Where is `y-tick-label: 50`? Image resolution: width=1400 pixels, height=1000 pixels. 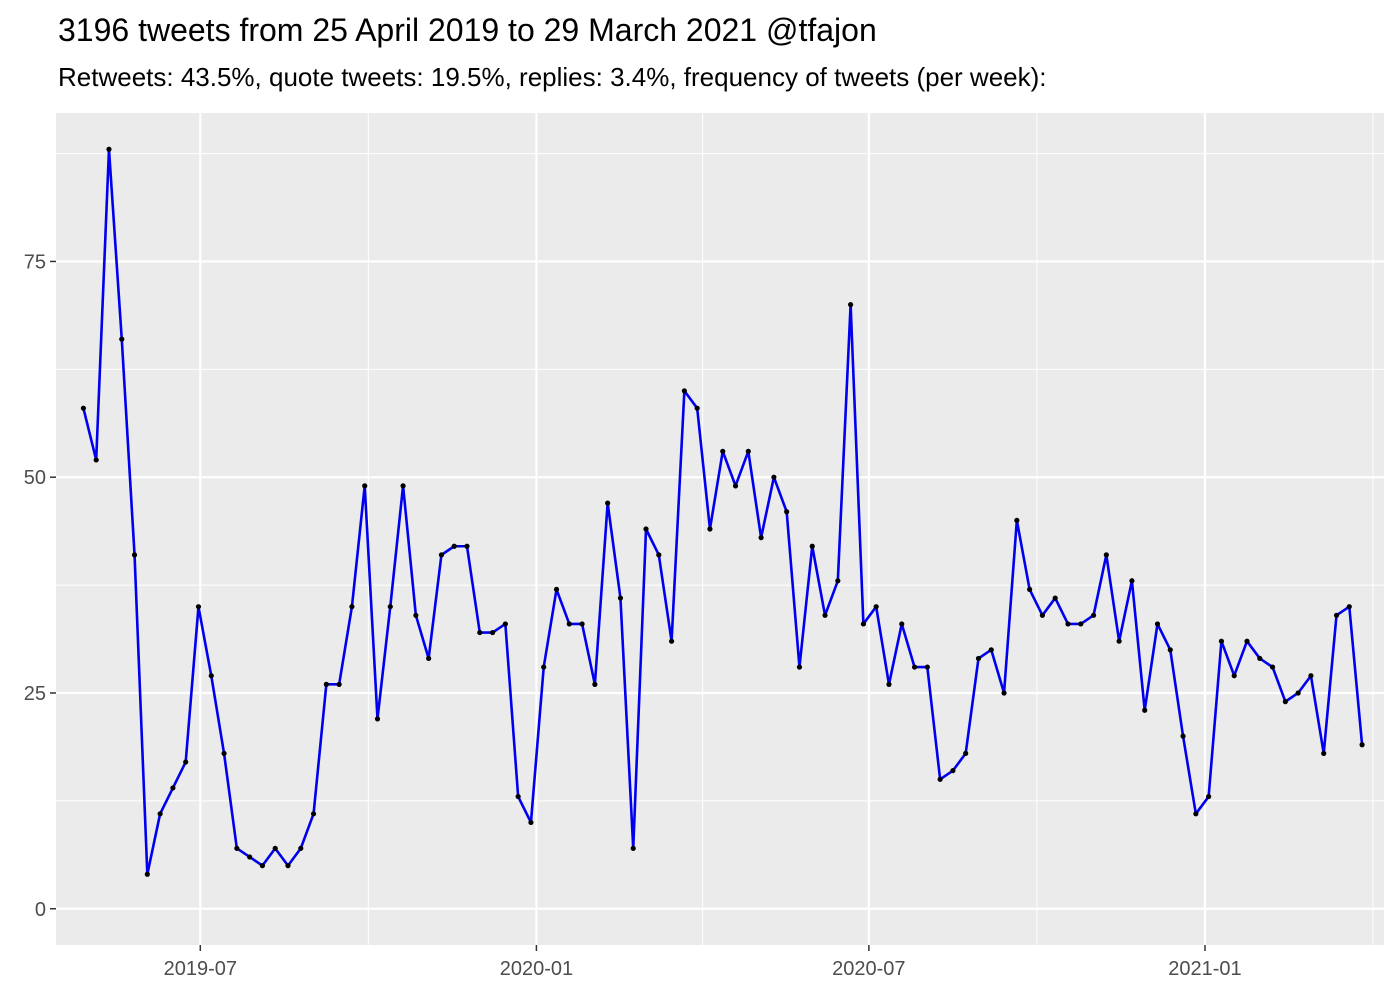
y-tick-label: 50 is located at coordinates (35, 478).